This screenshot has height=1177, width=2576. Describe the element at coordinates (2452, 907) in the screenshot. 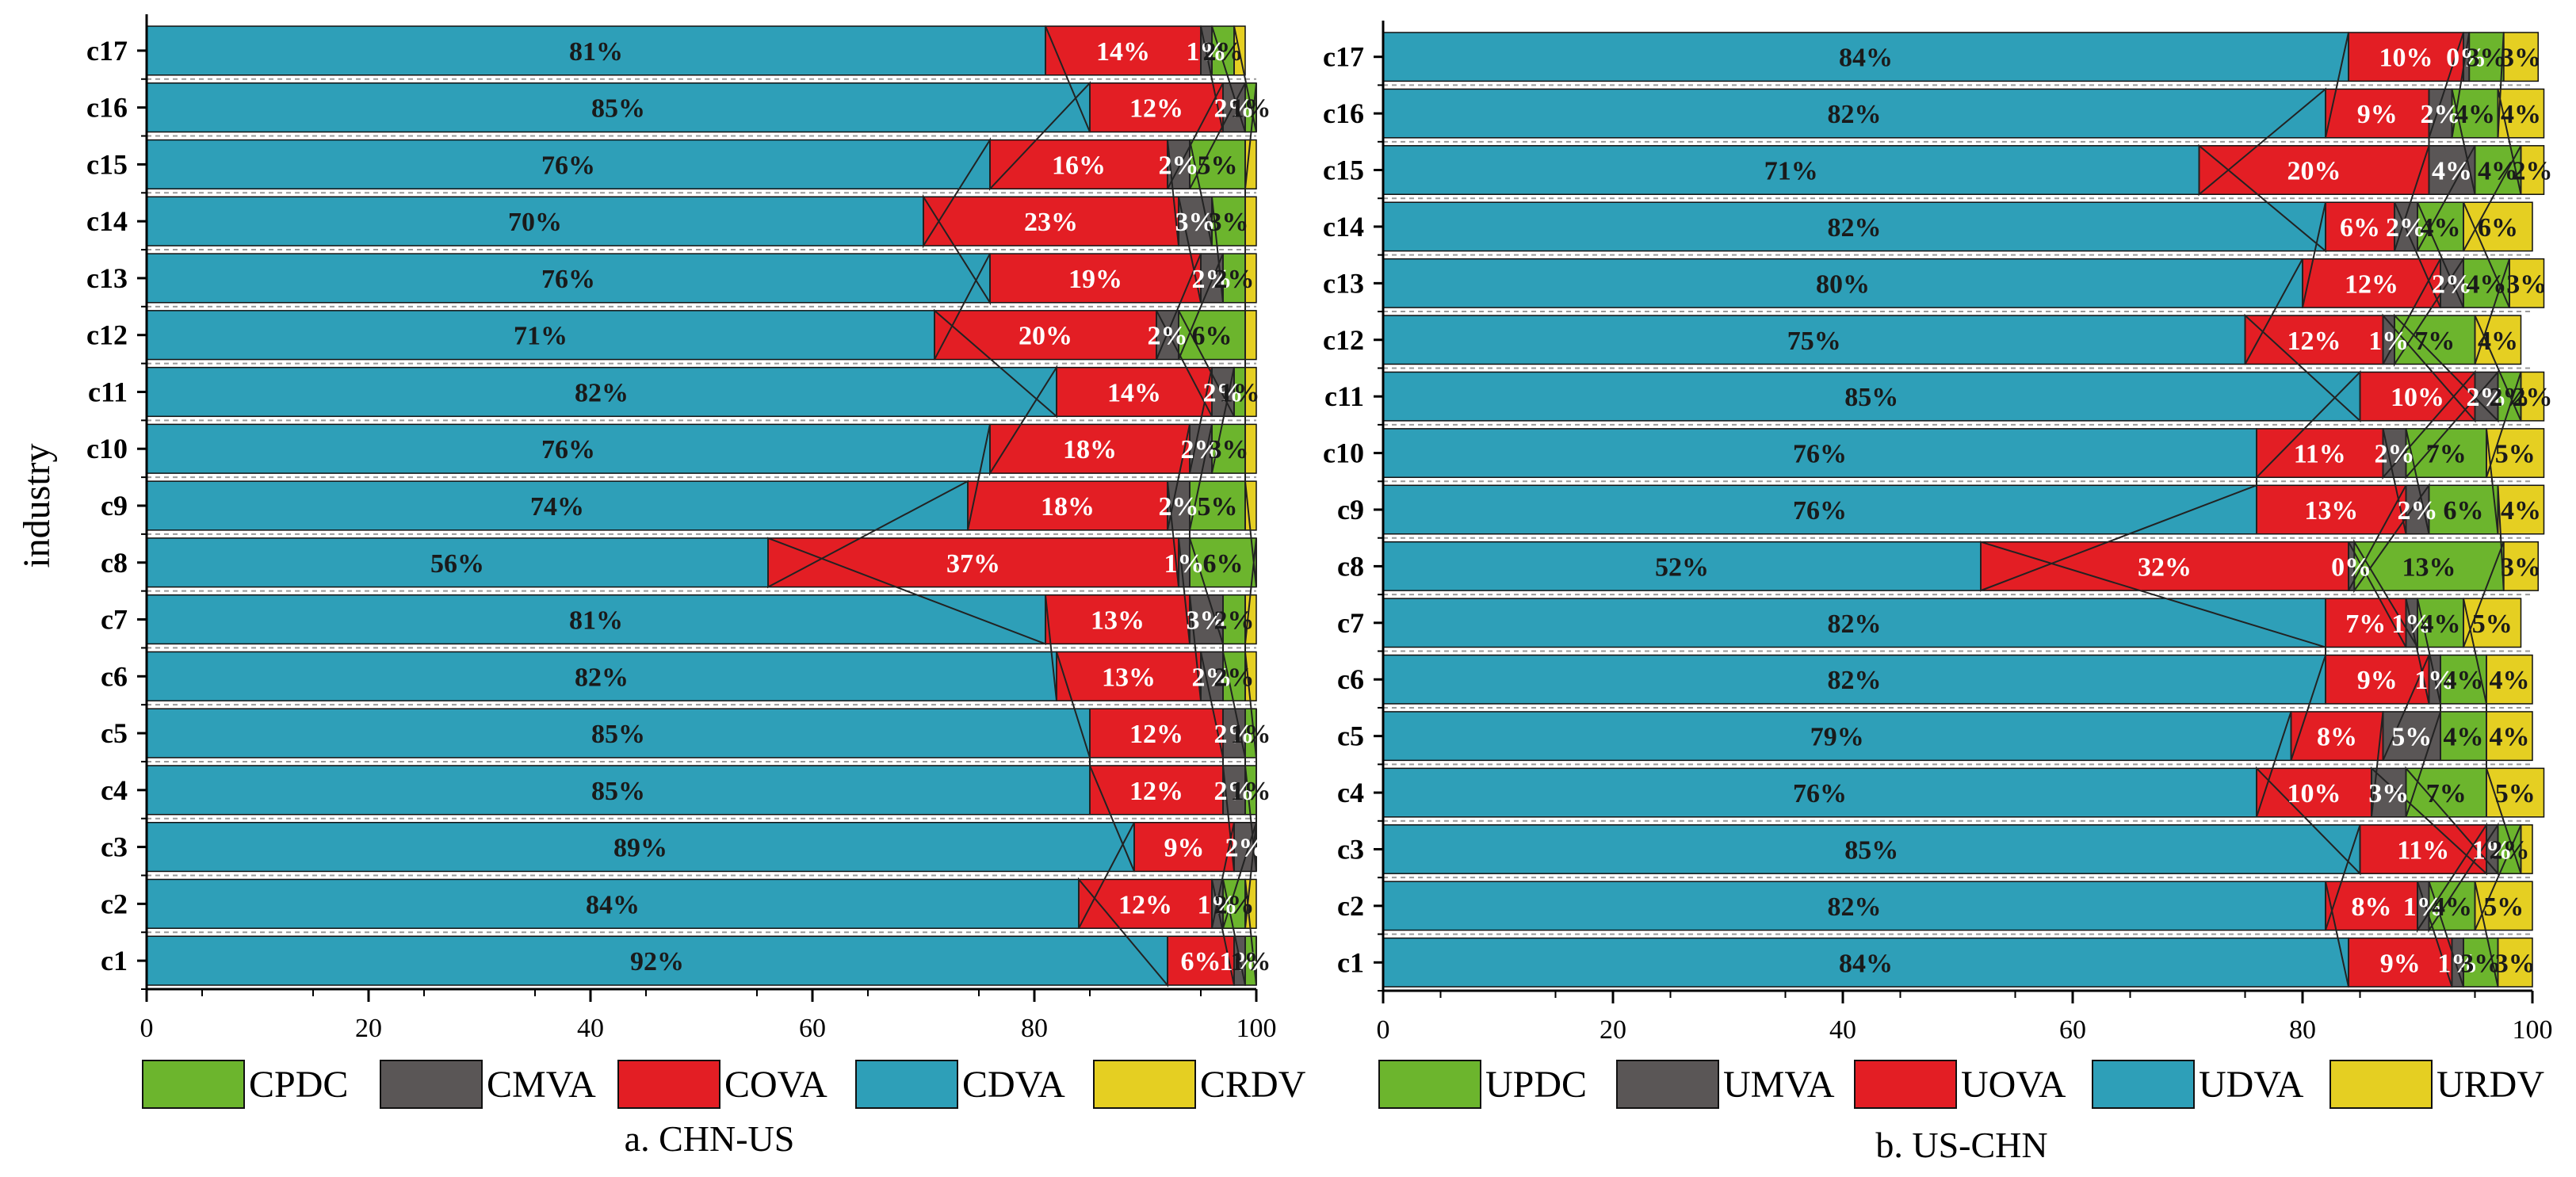

I see `data-label-updc-c2: 4%` at that location.